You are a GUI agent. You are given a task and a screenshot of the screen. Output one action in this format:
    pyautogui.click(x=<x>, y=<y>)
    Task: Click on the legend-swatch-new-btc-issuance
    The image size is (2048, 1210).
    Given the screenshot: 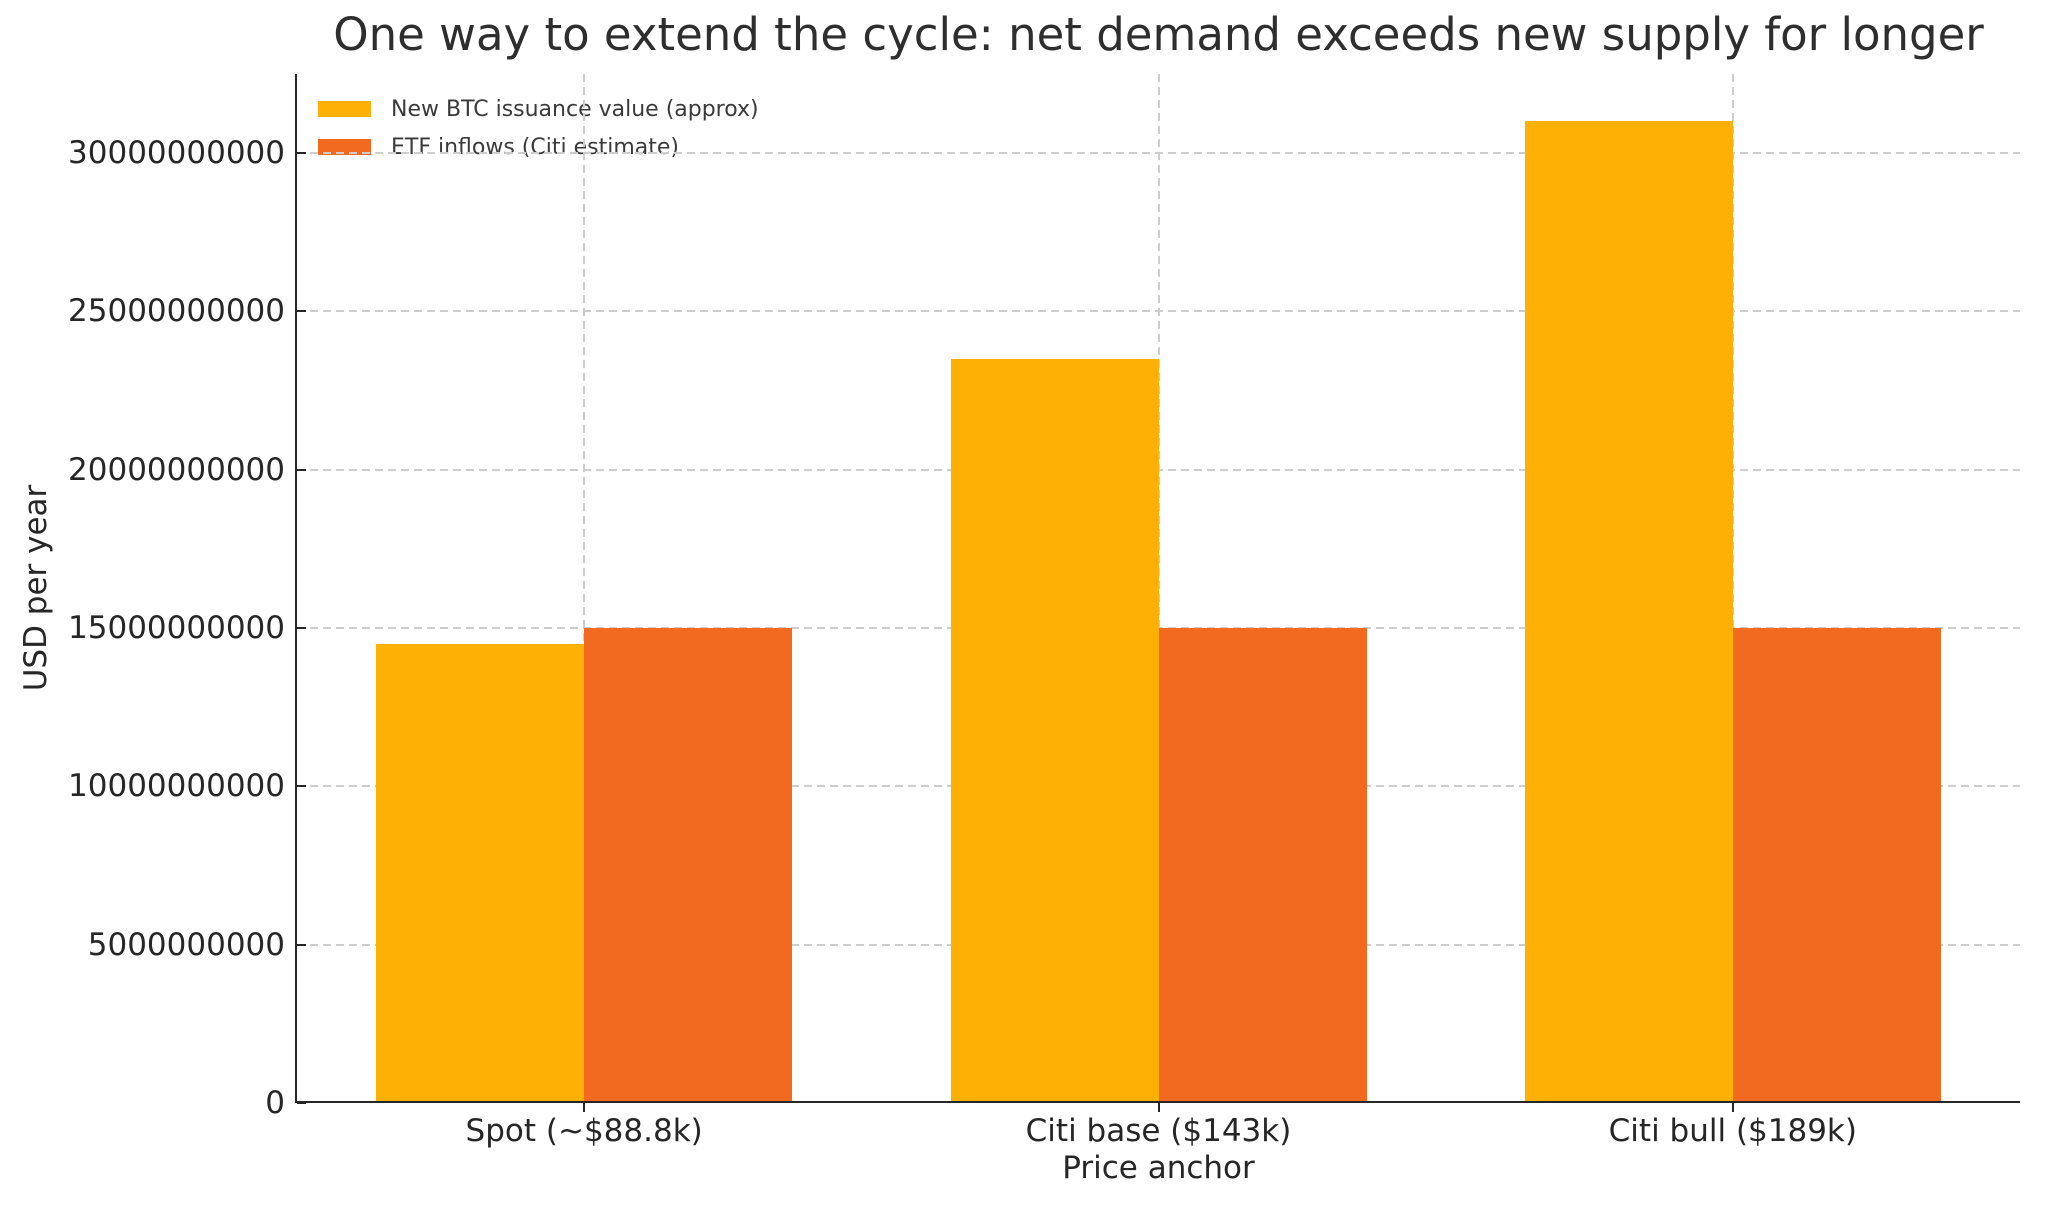 What is the action you would take?
    pyautogui.click(x=344, y=109)
    